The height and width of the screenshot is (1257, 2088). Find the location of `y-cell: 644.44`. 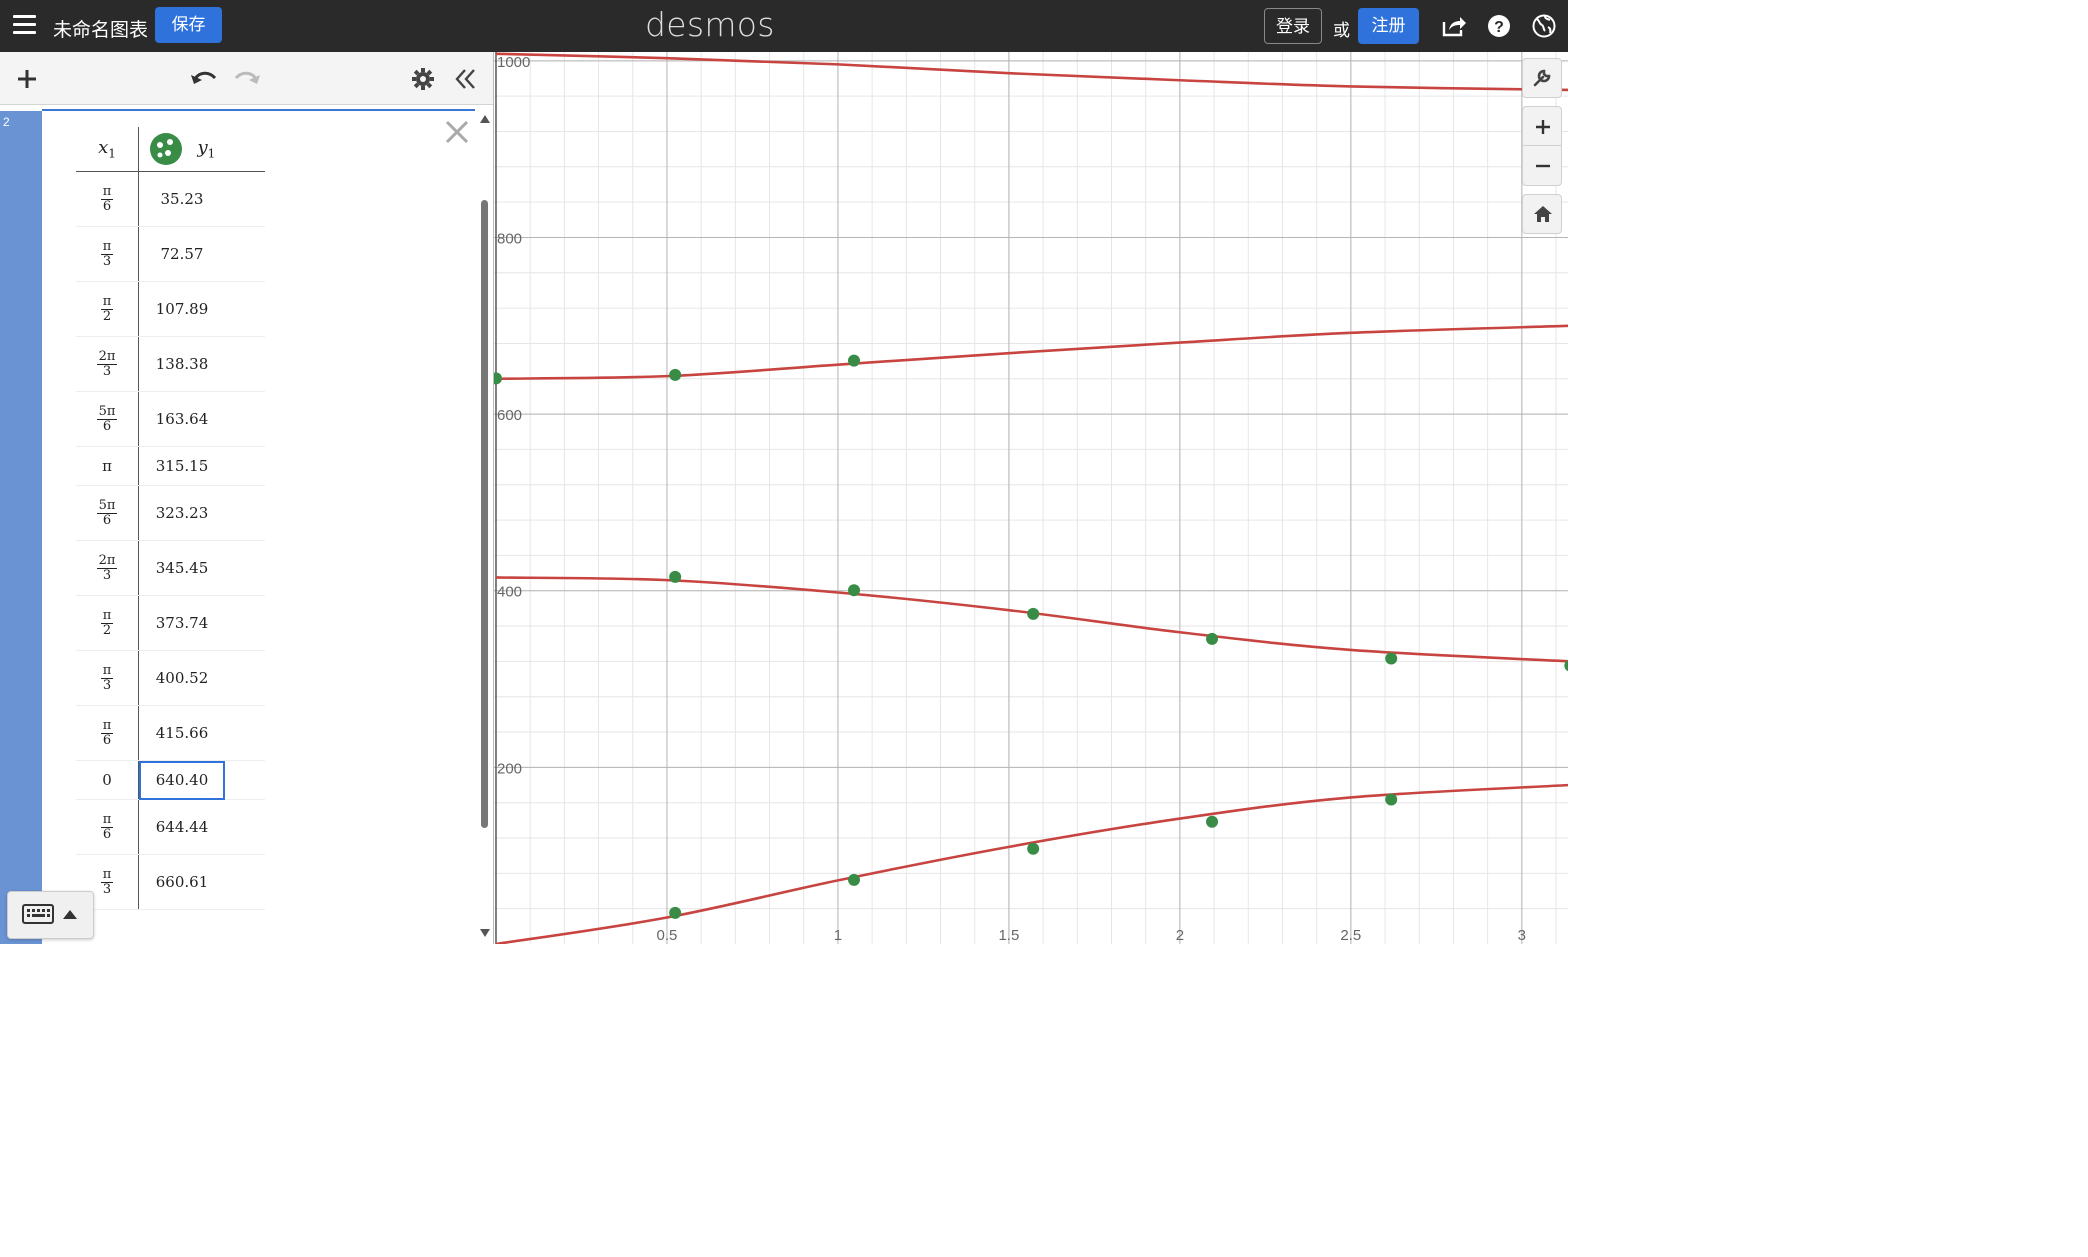

y-cell: 644.44 is located at coordinates (181, 827).